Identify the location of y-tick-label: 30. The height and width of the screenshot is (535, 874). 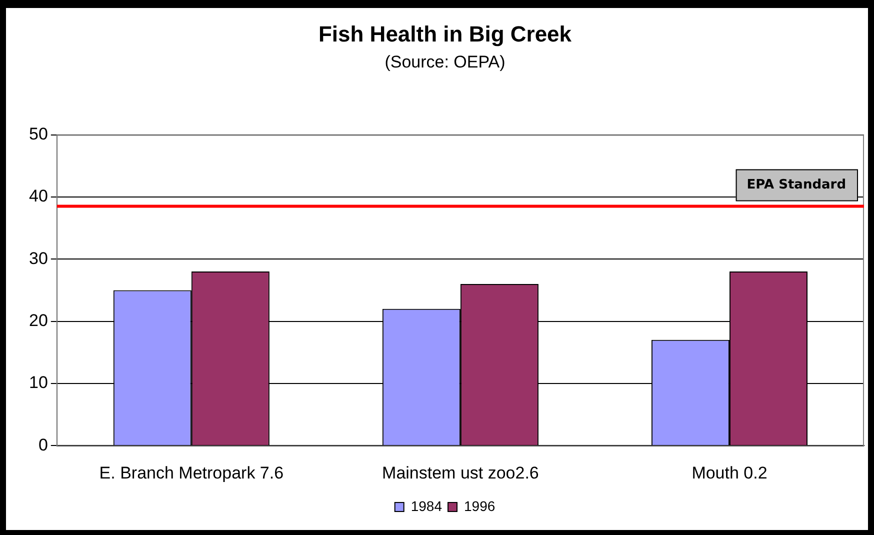
(38, 258).